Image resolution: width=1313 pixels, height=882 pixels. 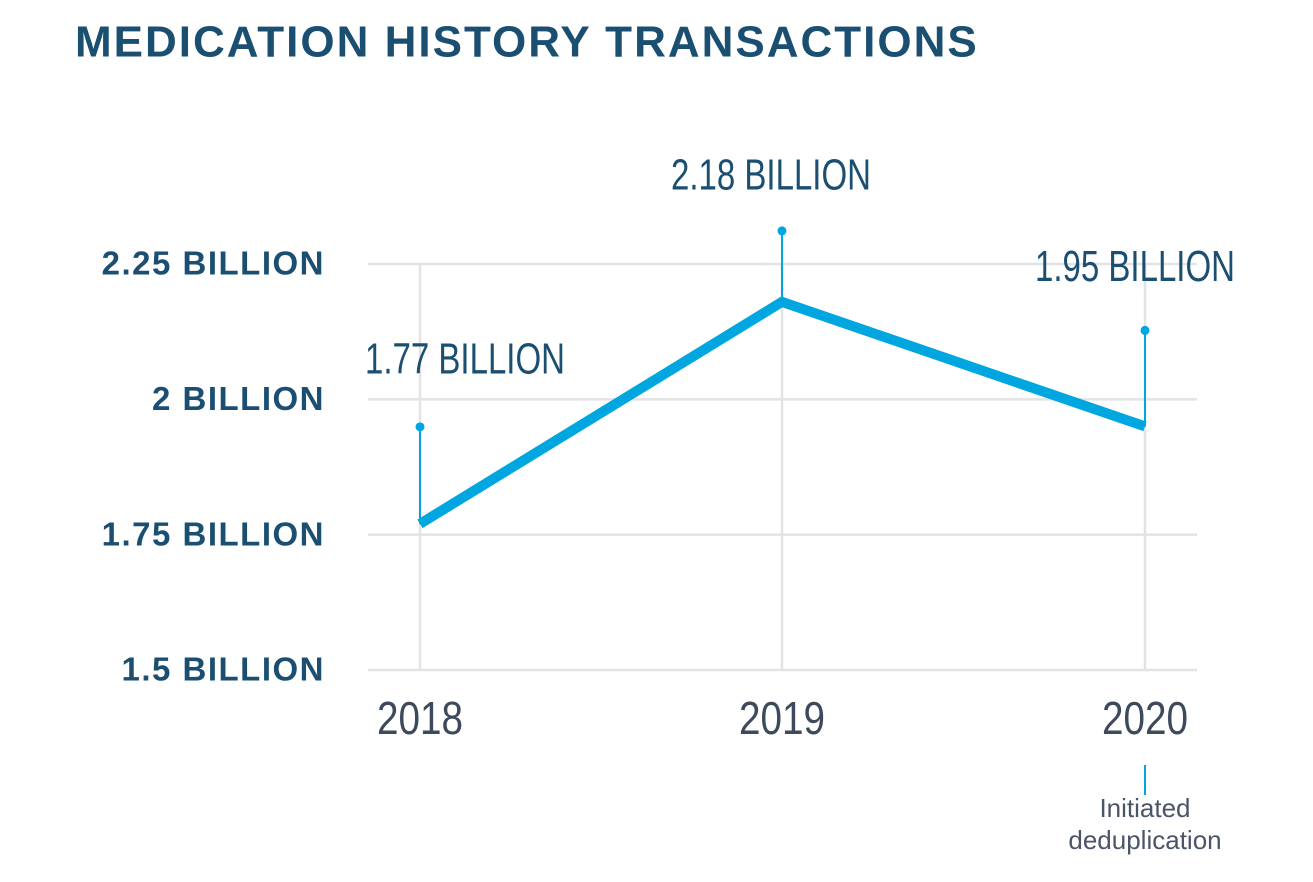 I want to click on value-label: 2.18 BILLION, so click(x=771, y=175).